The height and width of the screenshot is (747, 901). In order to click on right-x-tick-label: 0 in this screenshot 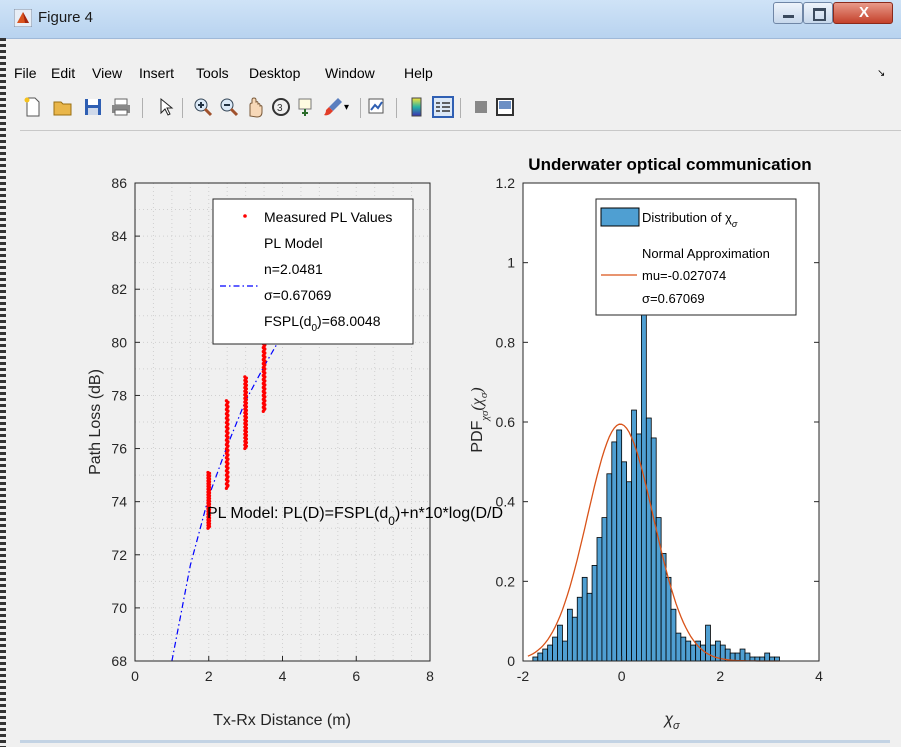, I will do `click(622, 676)`.